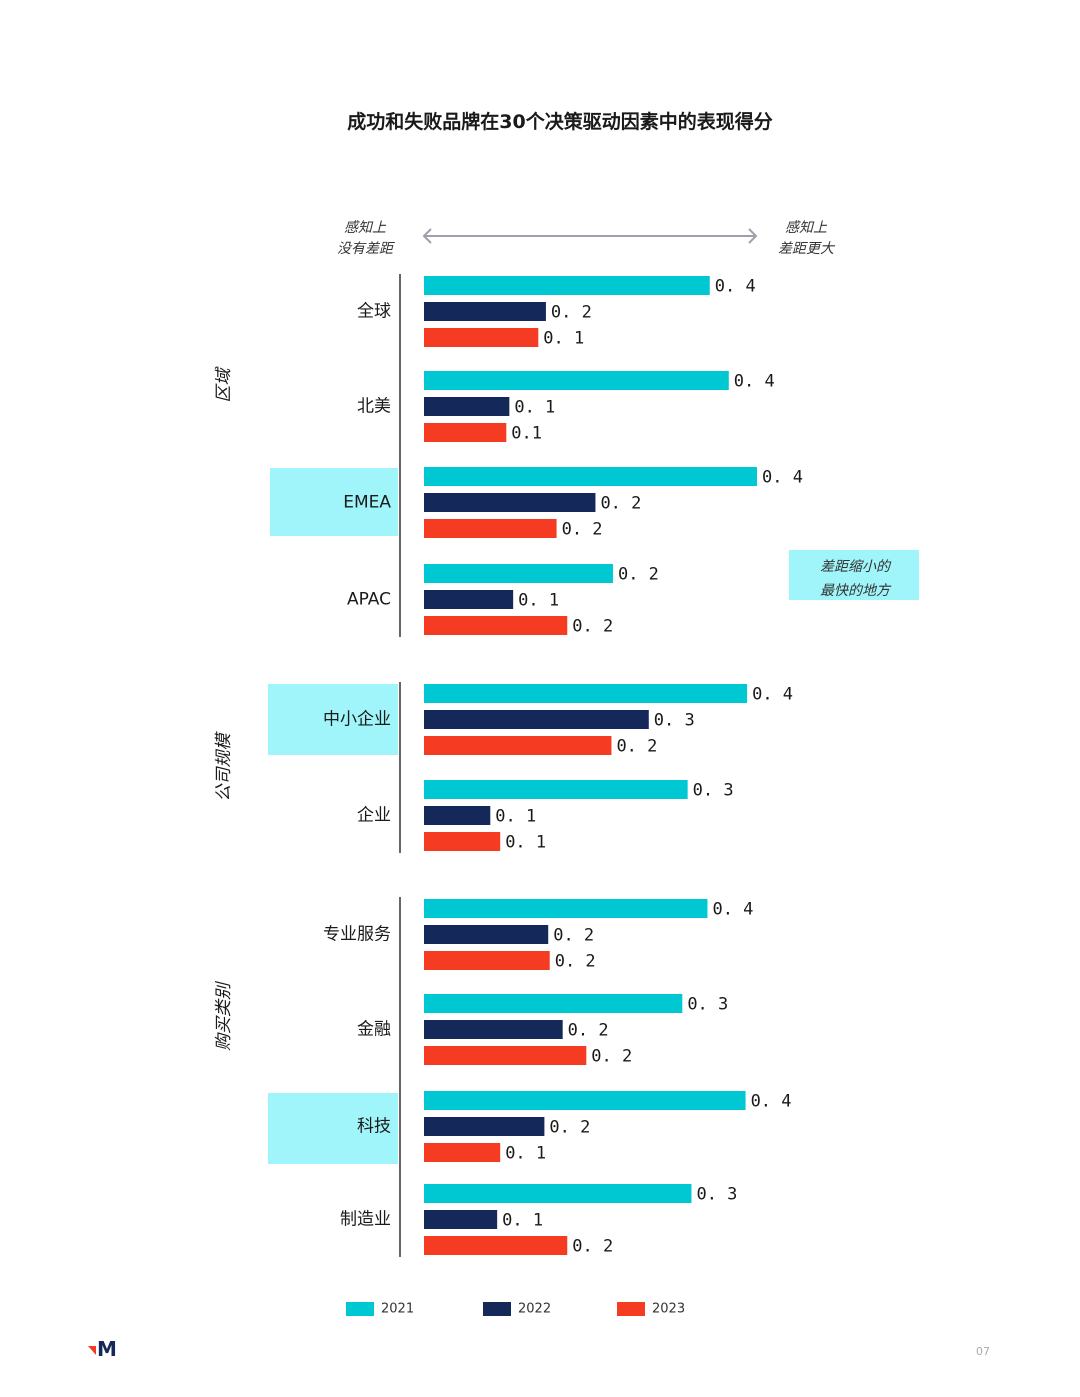 This screenshot has height=1397, width=1080. What do you see at coordinates (534, 1309) in the screenshot?
I see `legend-label: 2022` at bounding box center [534, 1309].